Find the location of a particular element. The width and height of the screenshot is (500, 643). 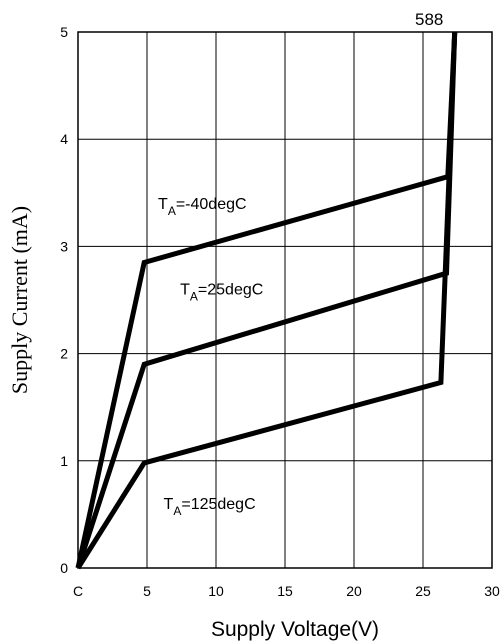

x-tick-label-5: 25 is located at coordinates (423, 591).